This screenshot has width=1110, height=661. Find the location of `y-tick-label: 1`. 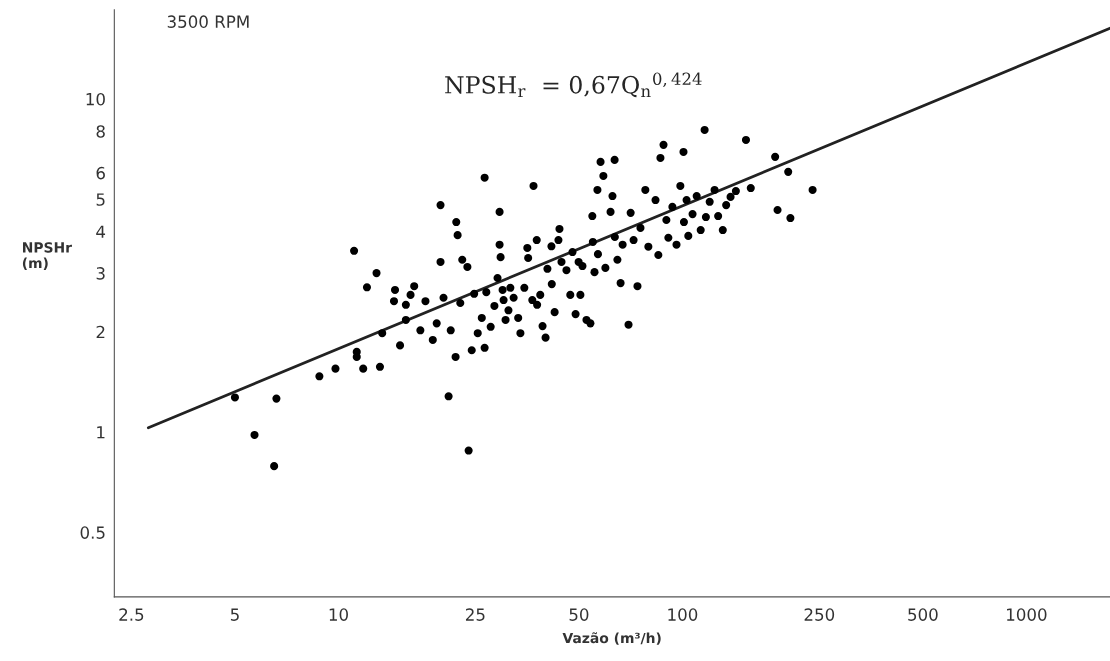

y-tick-label: 1 is located at coordinates (101, 432).